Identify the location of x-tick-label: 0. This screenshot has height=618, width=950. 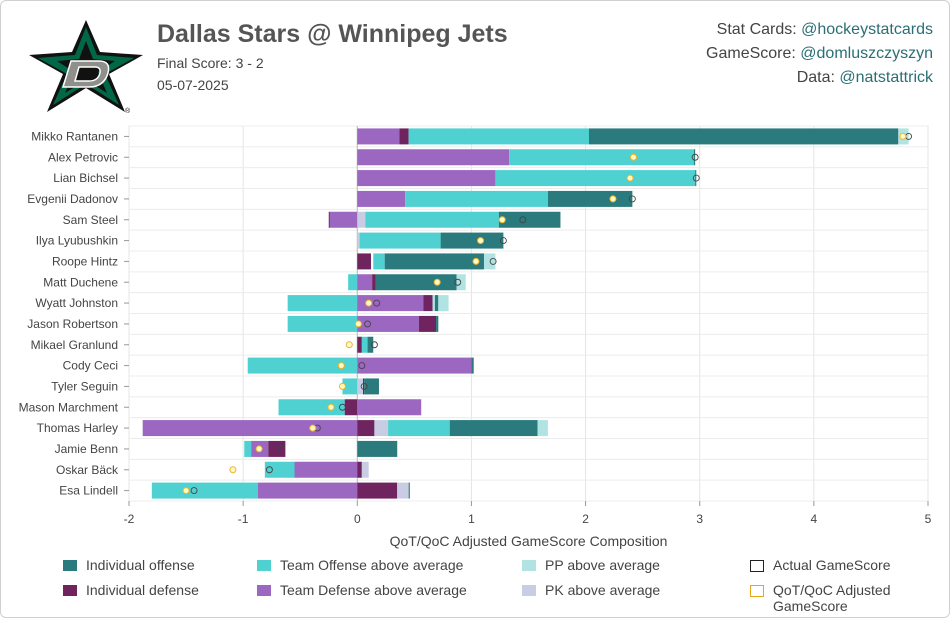
(357, 519).